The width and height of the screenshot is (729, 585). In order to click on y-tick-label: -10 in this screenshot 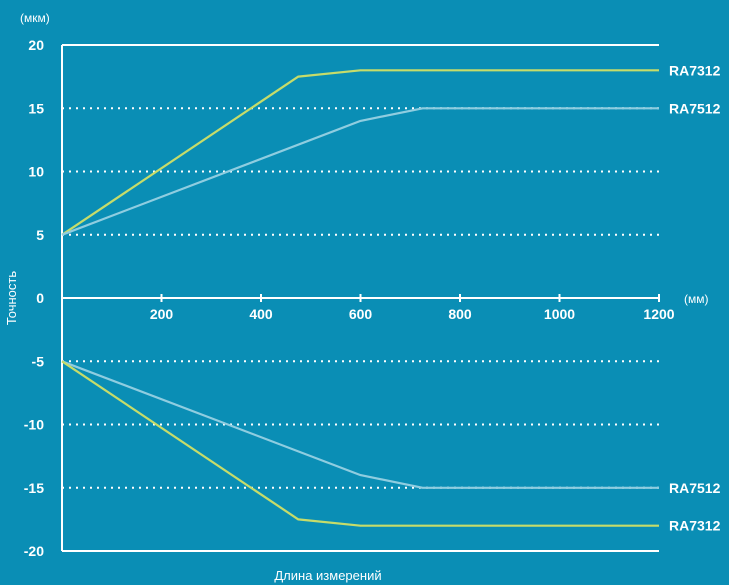, I will do `click(34, 425)`.